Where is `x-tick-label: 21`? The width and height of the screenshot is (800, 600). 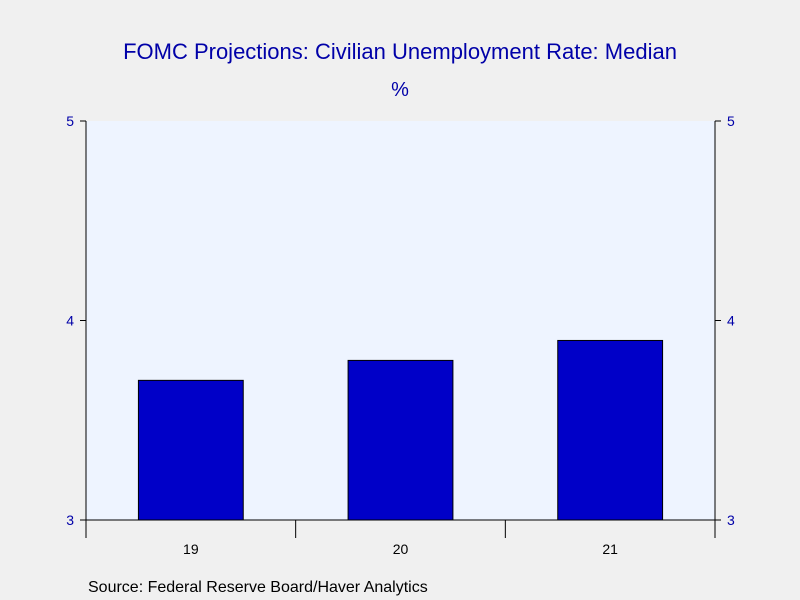 x-tick-label: 21 is located at coordinates (610, 549).